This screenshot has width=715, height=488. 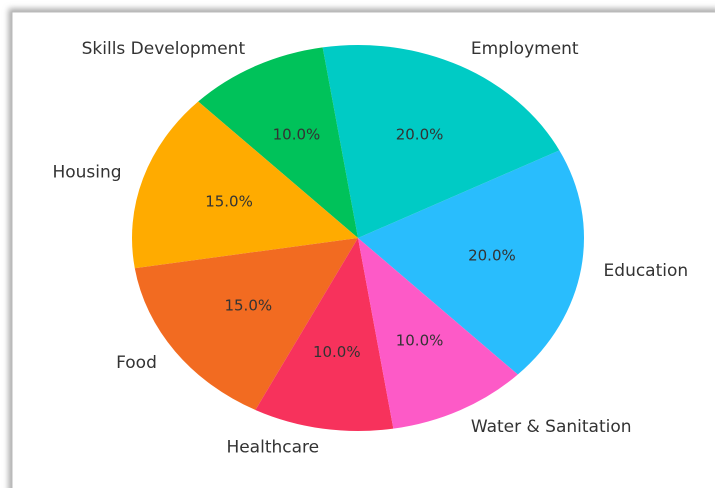 I want to click on category-label: Education, so click(x=646, y=271).